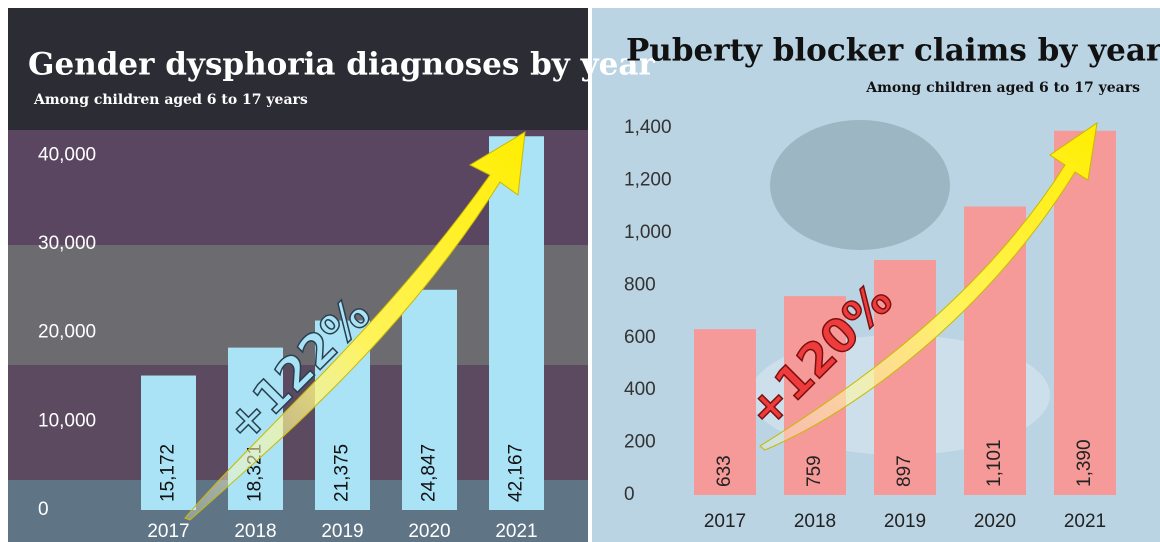 The image size is (1160, 542). I want to click on y-tick-label: 1,200, so click(648, 180).